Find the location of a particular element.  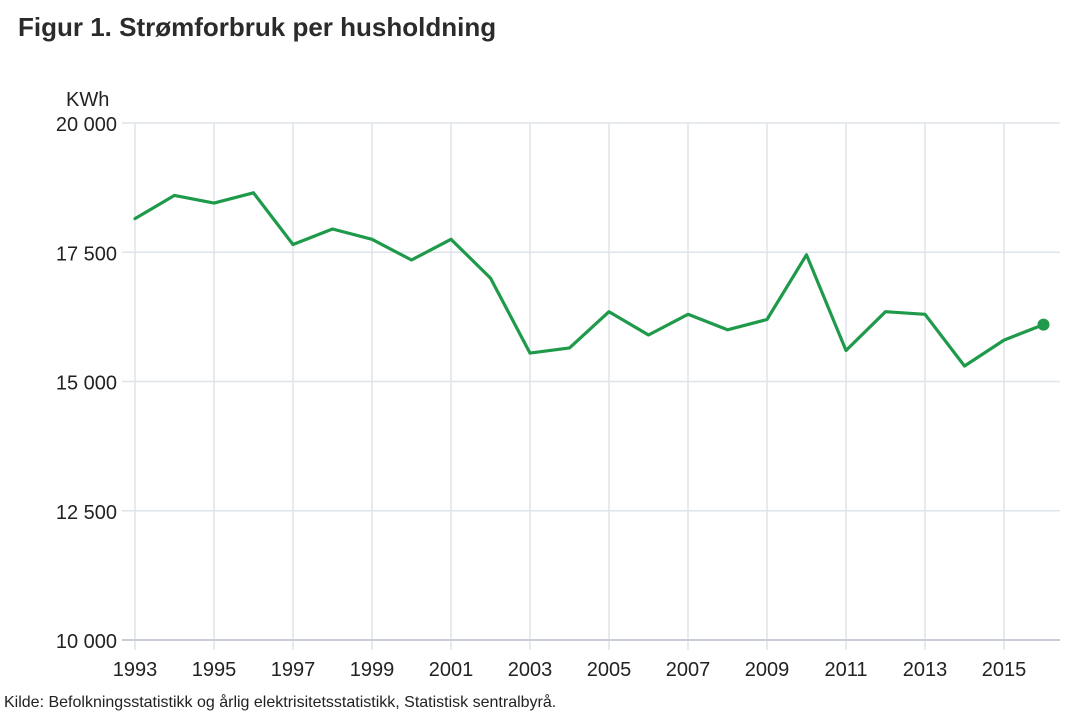

x-tick-label: 2001 is located at coordinates (451, 670).